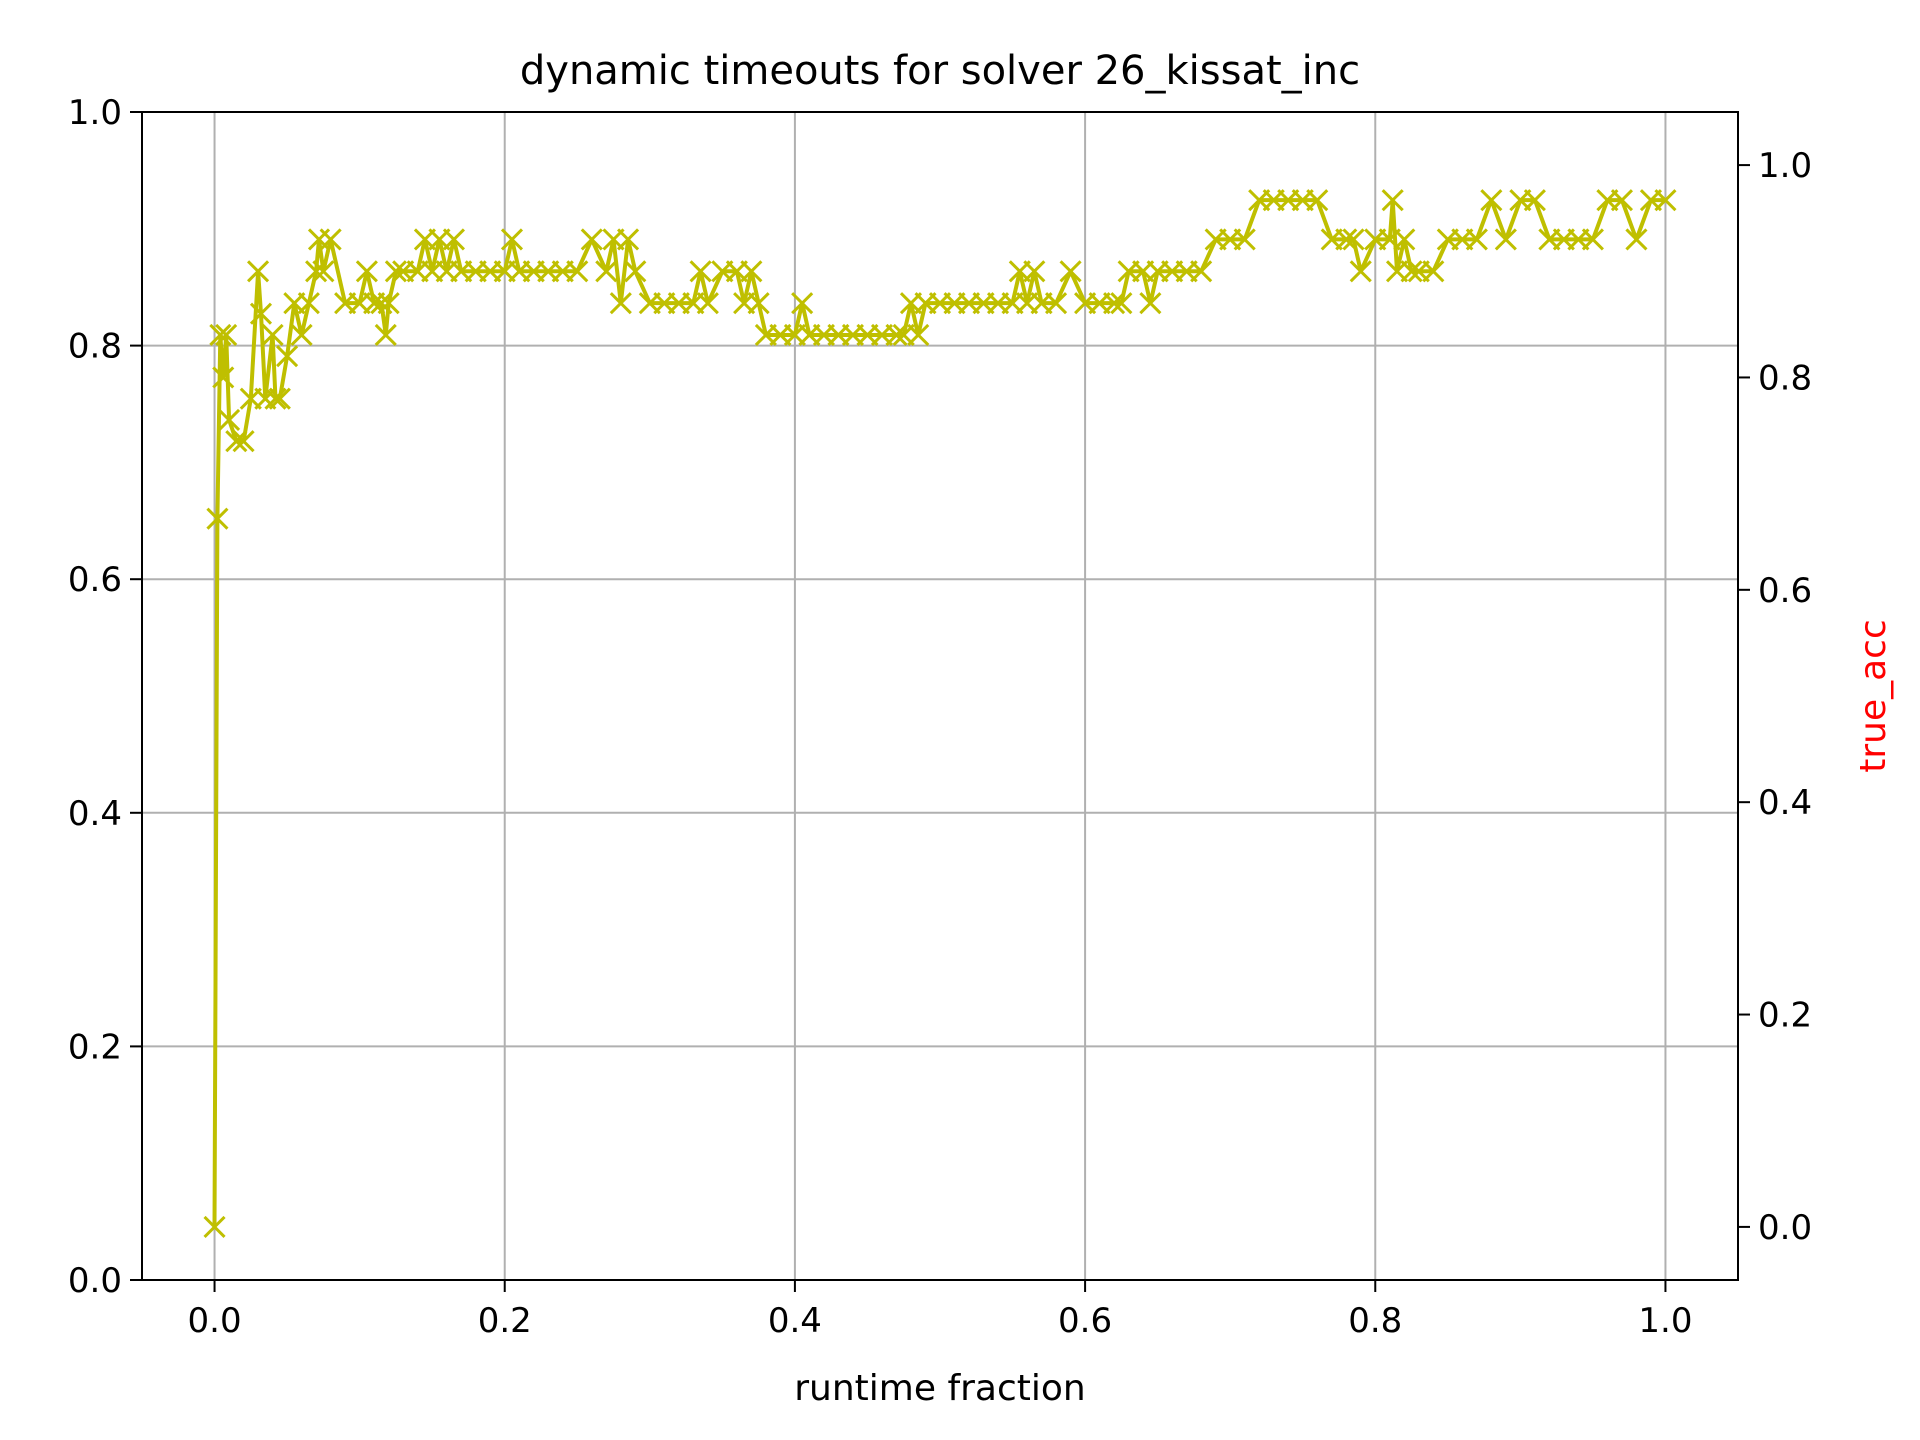 The width and height of the screenshot is (1920, 1440). I want to click on x-tick-label: 0.0, so click(215, 1321).